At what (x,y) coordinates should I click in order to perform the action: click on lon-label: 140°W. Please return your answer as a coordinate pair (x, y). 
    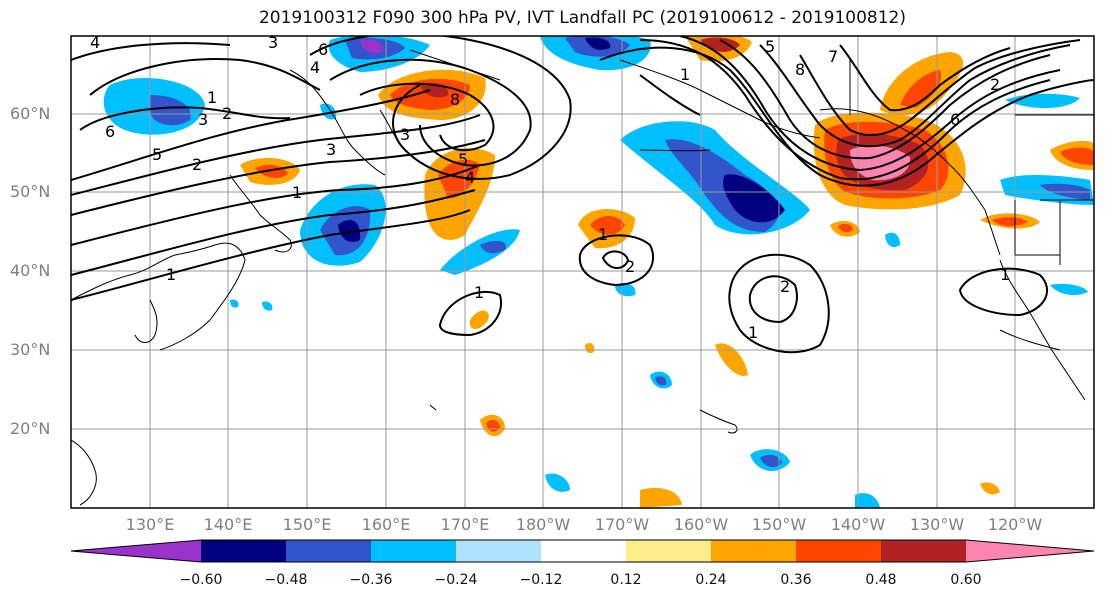
    Looking at the image, I should click on (858, 524).